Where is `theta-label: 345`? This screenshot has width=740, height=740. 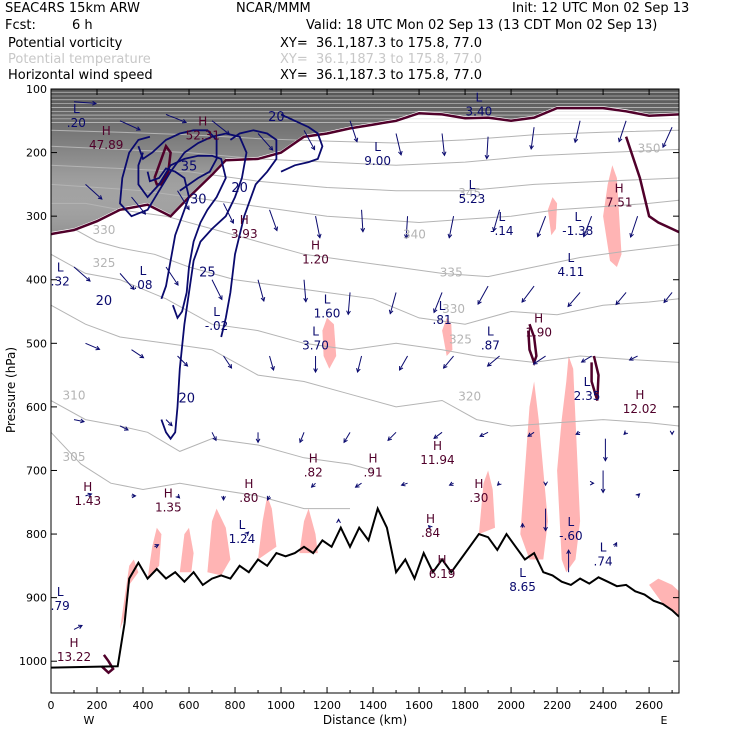 theta-label: 345 is located at coordinates (469, 193).